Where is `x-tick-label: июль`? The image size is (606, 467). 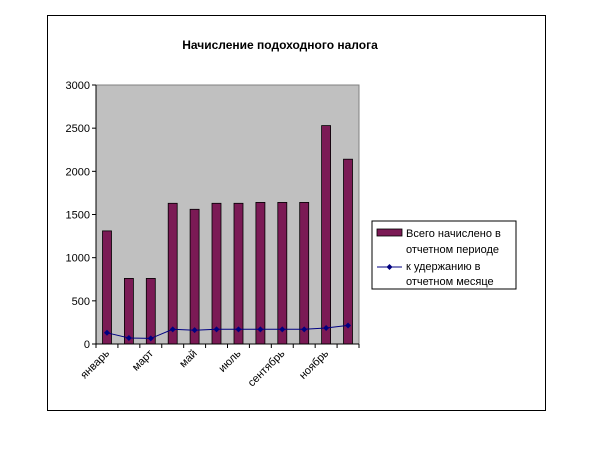 x-tick-label: июль is located at coordinates (229, 360).